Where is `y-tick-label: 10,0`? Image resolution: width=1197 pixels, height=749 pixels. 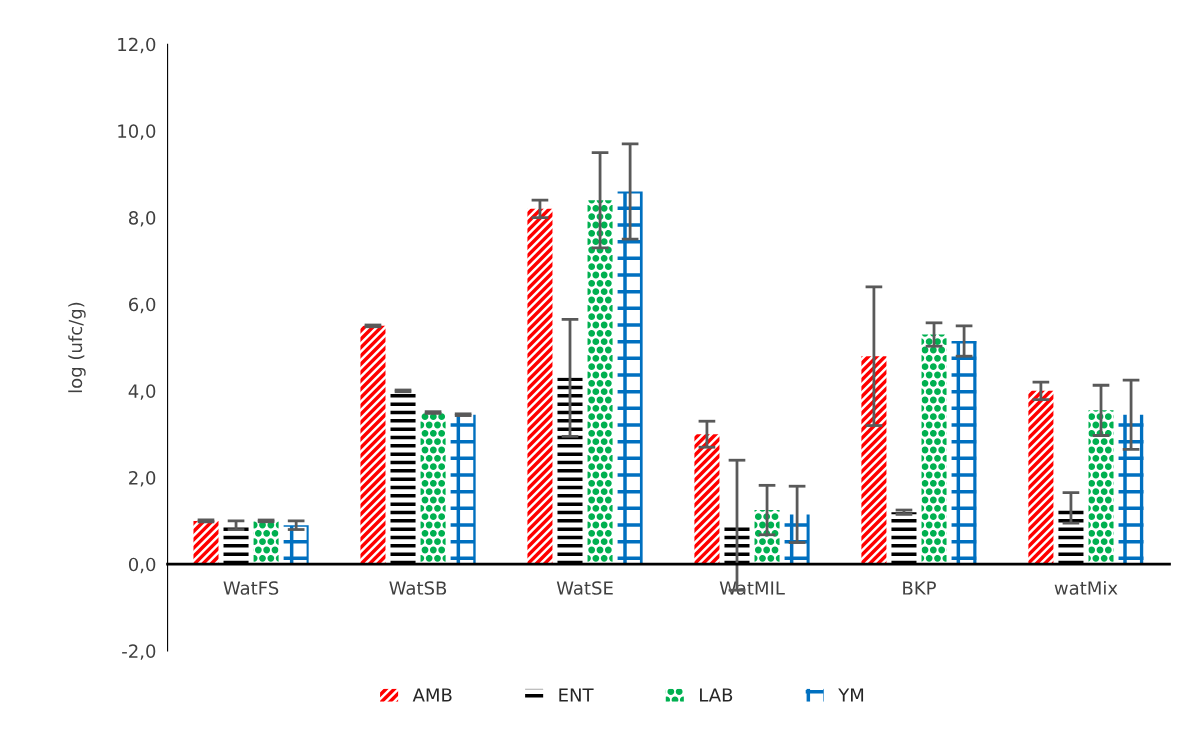 y-tick-label: 10,0 is located at coordinates (137, 132).